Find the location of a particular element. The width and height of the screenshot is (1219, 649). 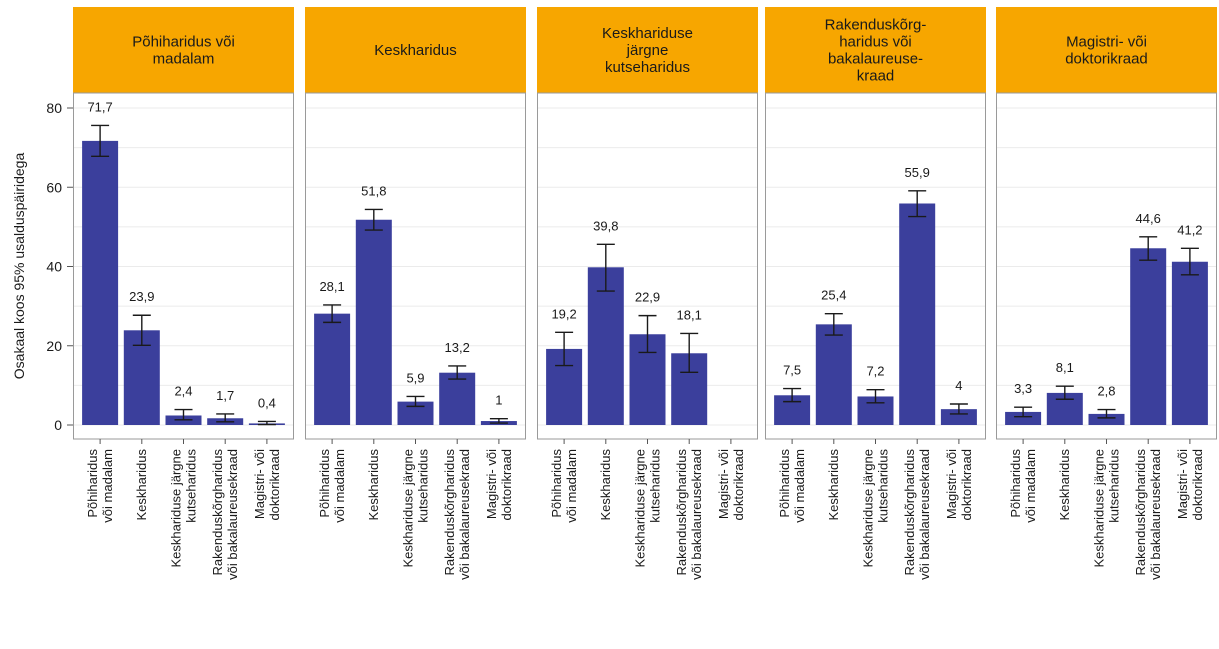

data-label: 13,2 is located at coordinates (457, 347).